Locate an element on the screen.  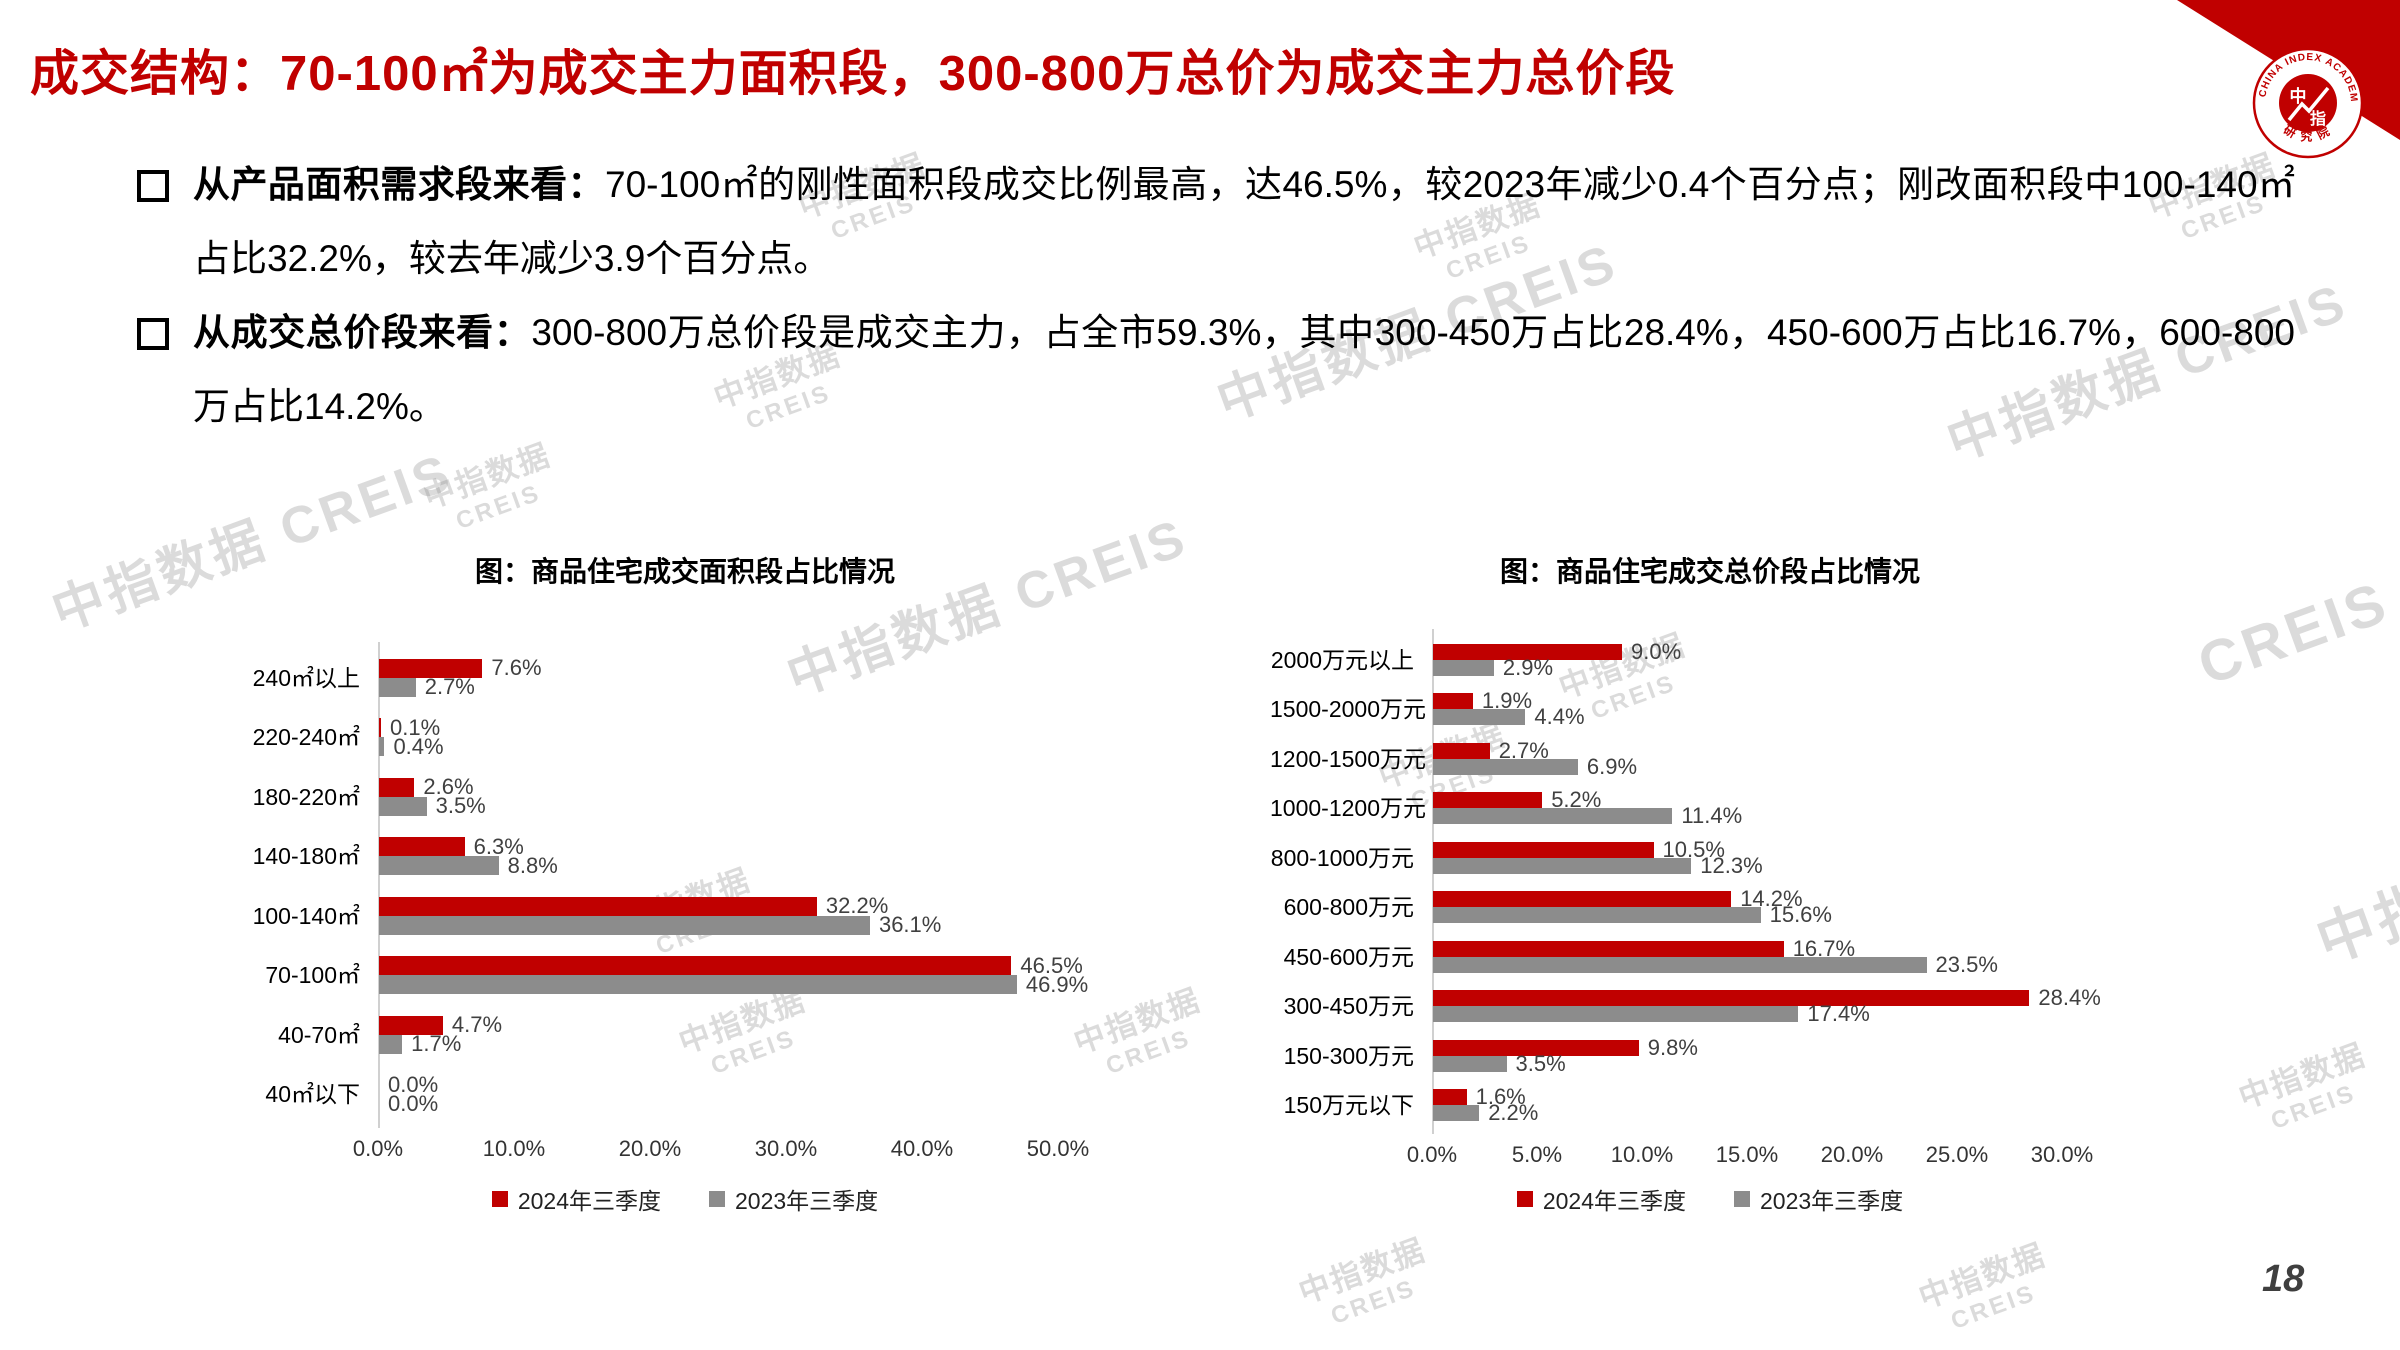
value-label: 16.7% is located at coordinates (1824, 948).